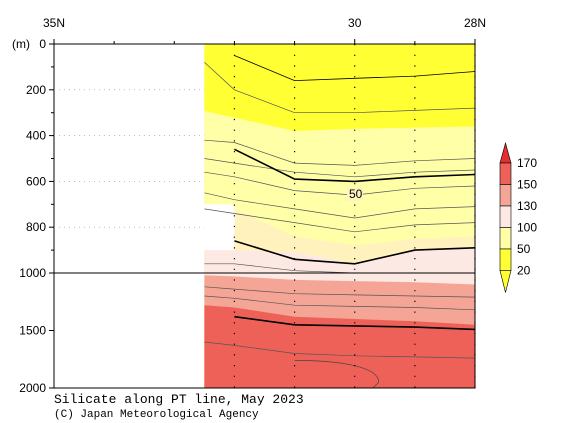  What do you see at coordinates (32, 331) in the screenshot?
I see `y-tick-label: 1500` at bounding box center [32, 331].